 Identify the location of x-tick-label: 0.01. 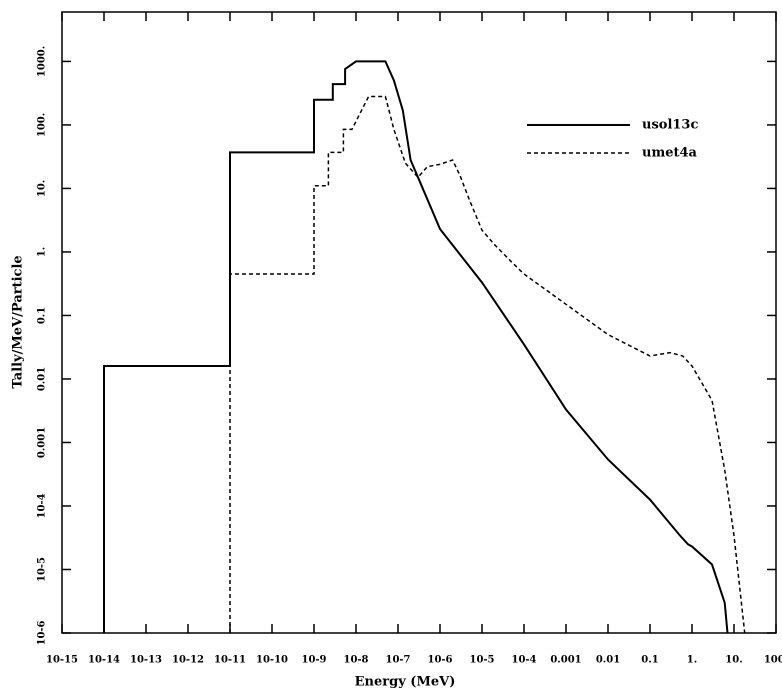
(608, 660).